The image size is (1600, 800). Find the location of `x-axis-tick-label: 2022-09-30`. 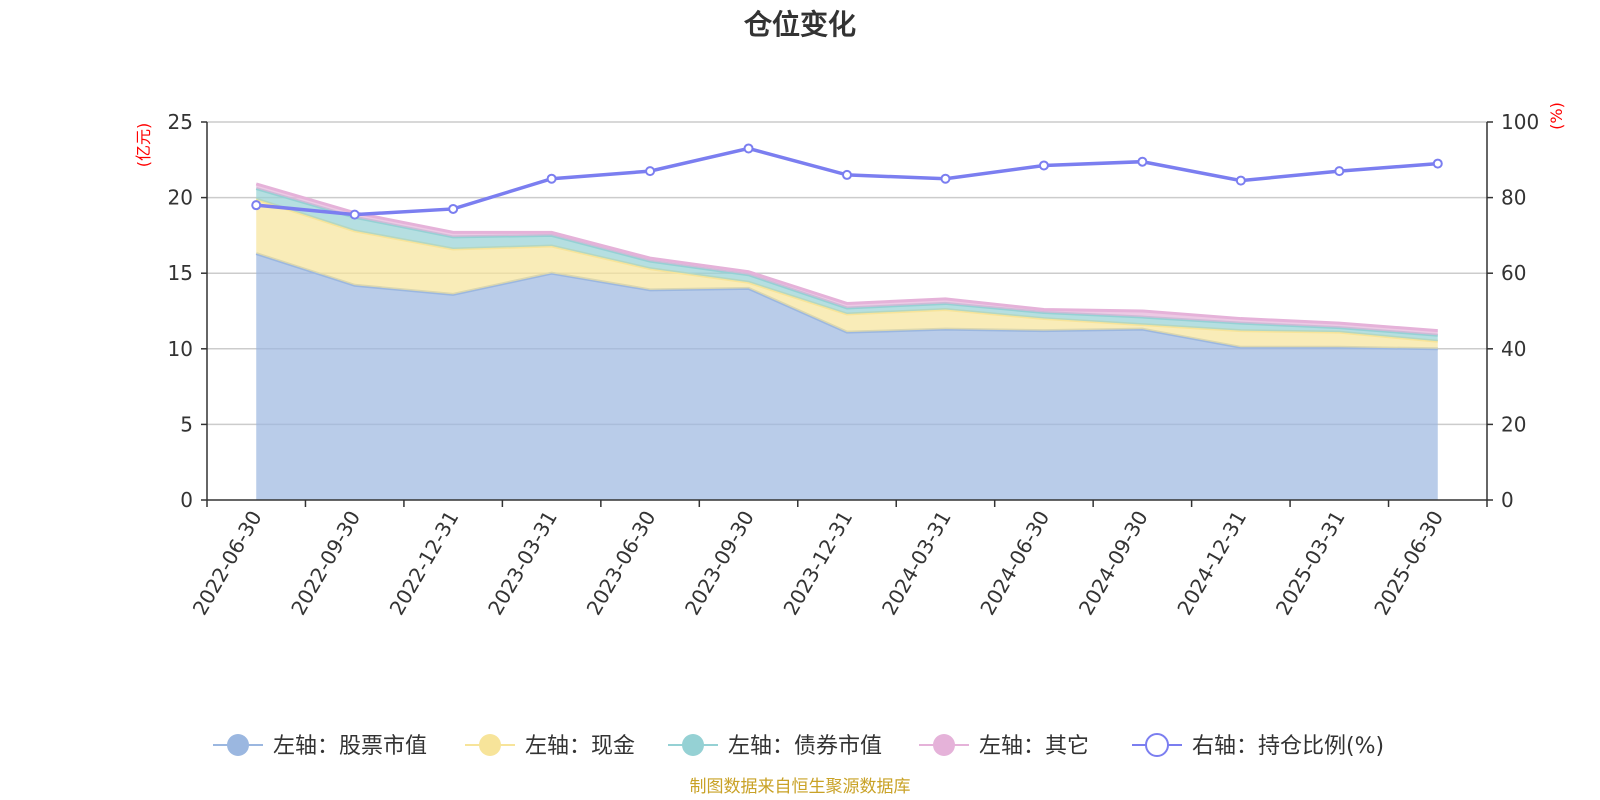

x-axis-tick-label: 2022-09-30 is located at coordinates (325, 563).